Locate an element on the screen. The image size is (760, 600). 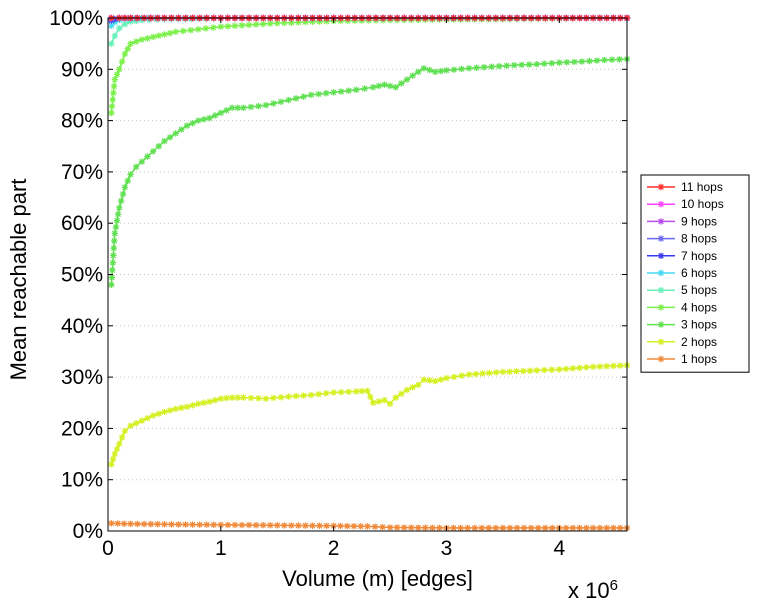
y-tick-label: 10% is located at coordinates (82, 480).